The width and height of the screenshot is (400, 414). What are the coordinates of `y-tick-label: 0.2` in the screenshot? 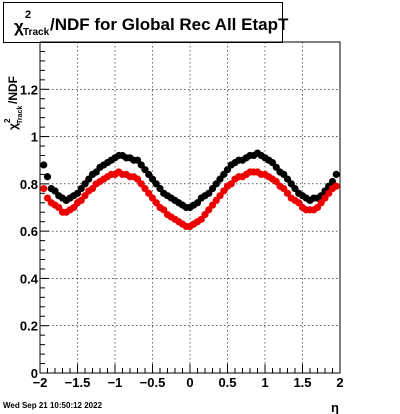 It's located at (29, 326).